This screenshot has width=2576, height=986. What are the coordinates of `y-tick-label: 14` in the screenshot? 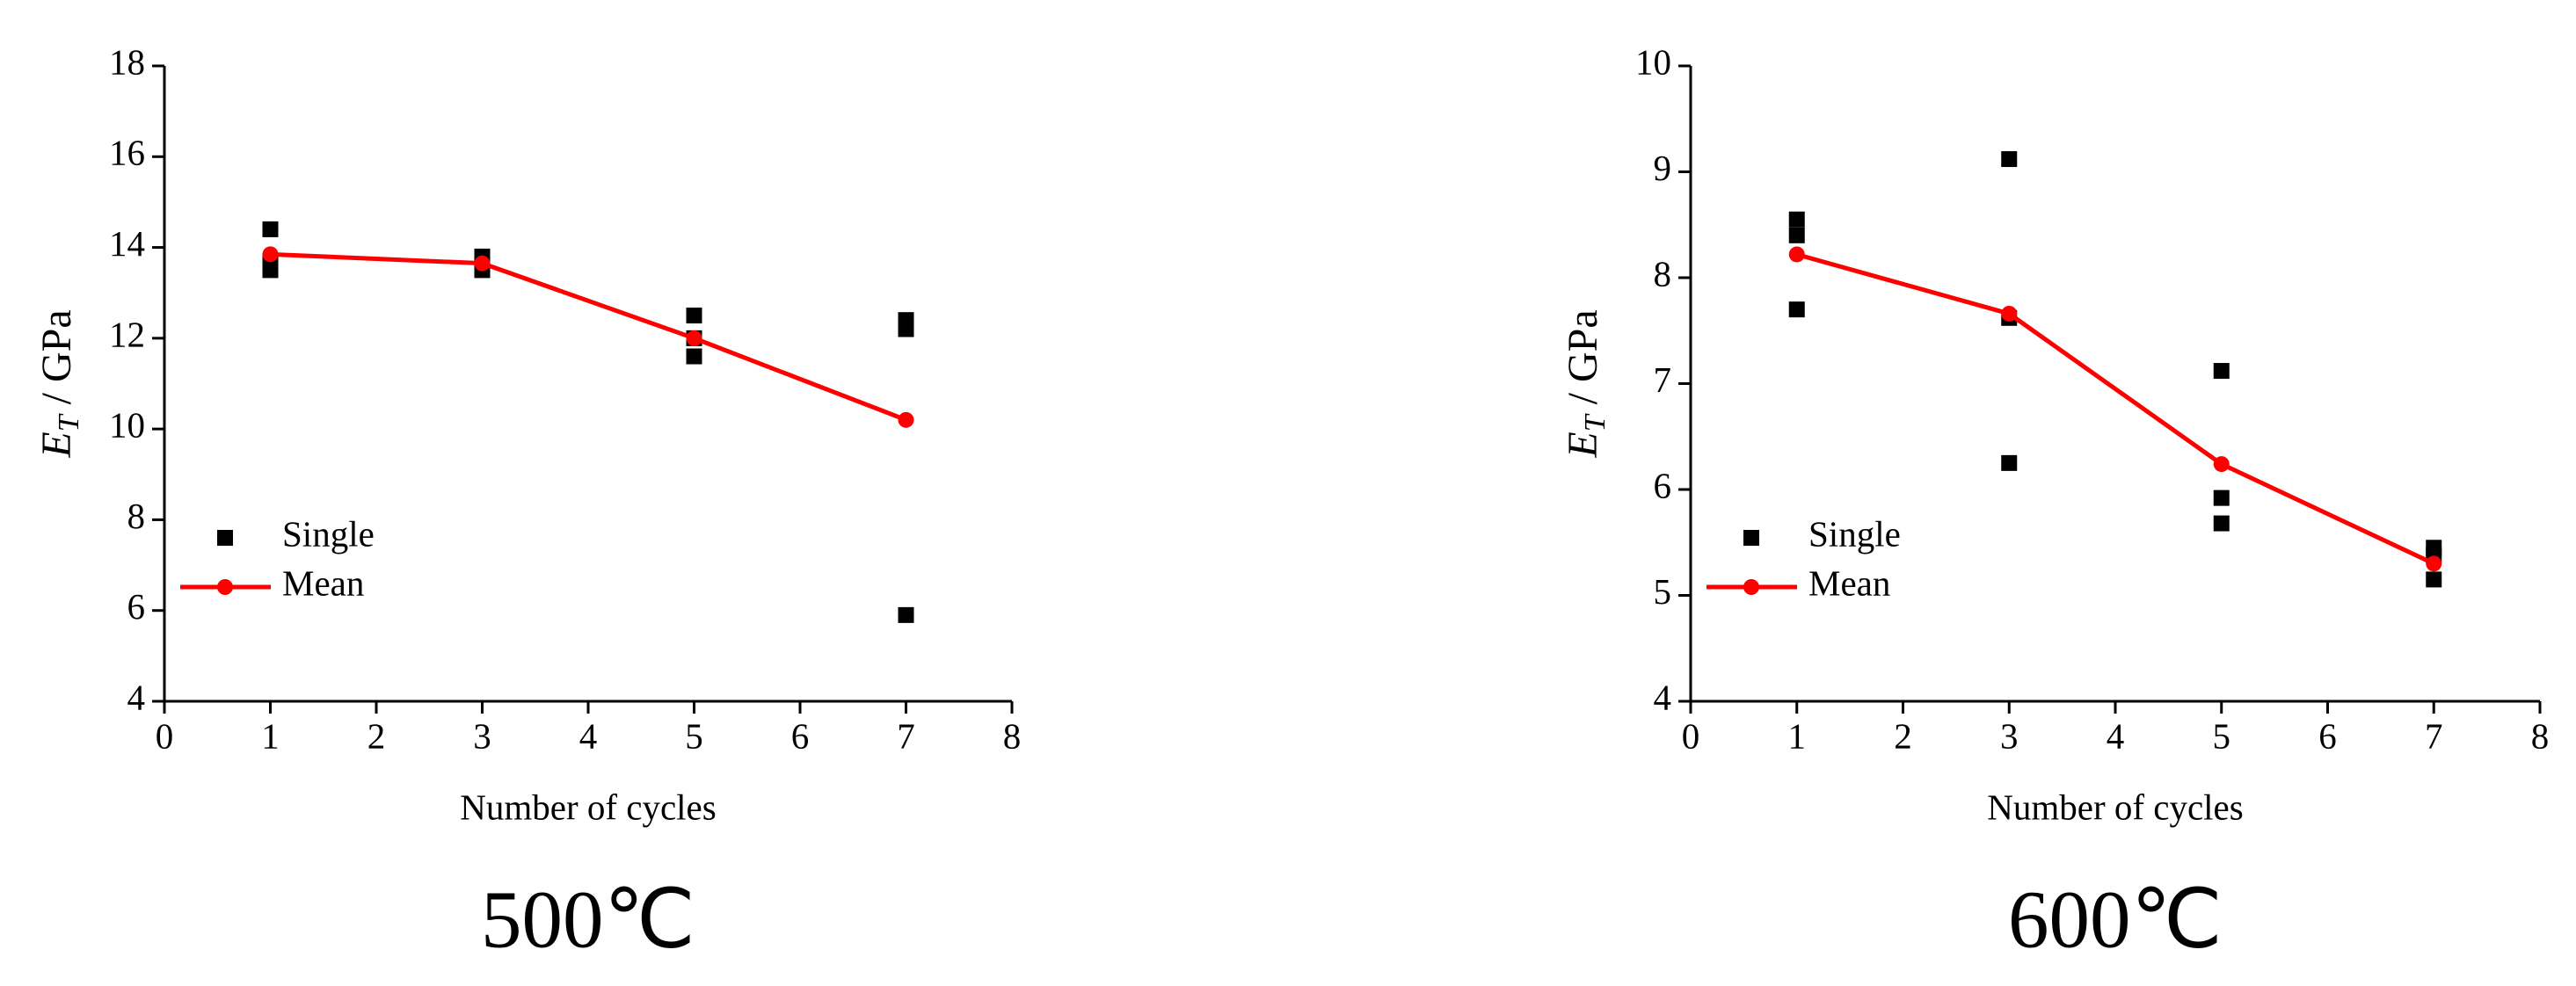 It's located at (127, 244).